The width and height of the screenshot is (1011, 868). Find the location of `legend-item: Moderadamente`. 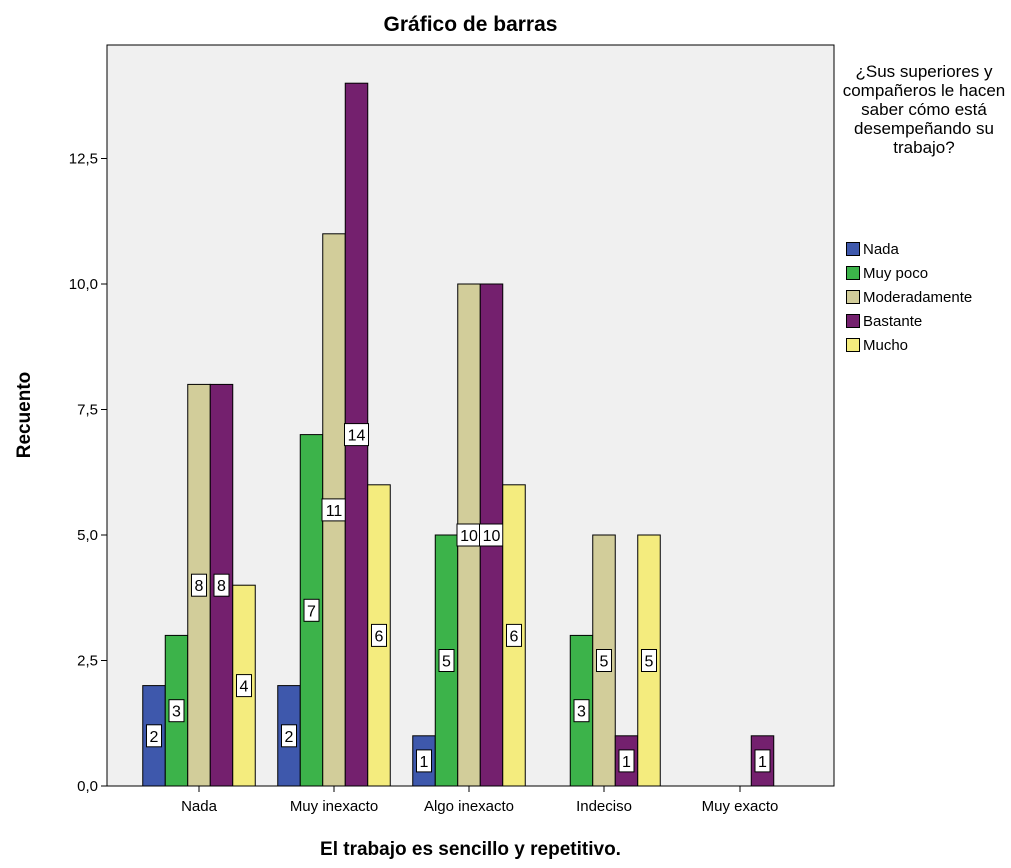

legend-item: Moderadamente is located at coordinates (909, 297).